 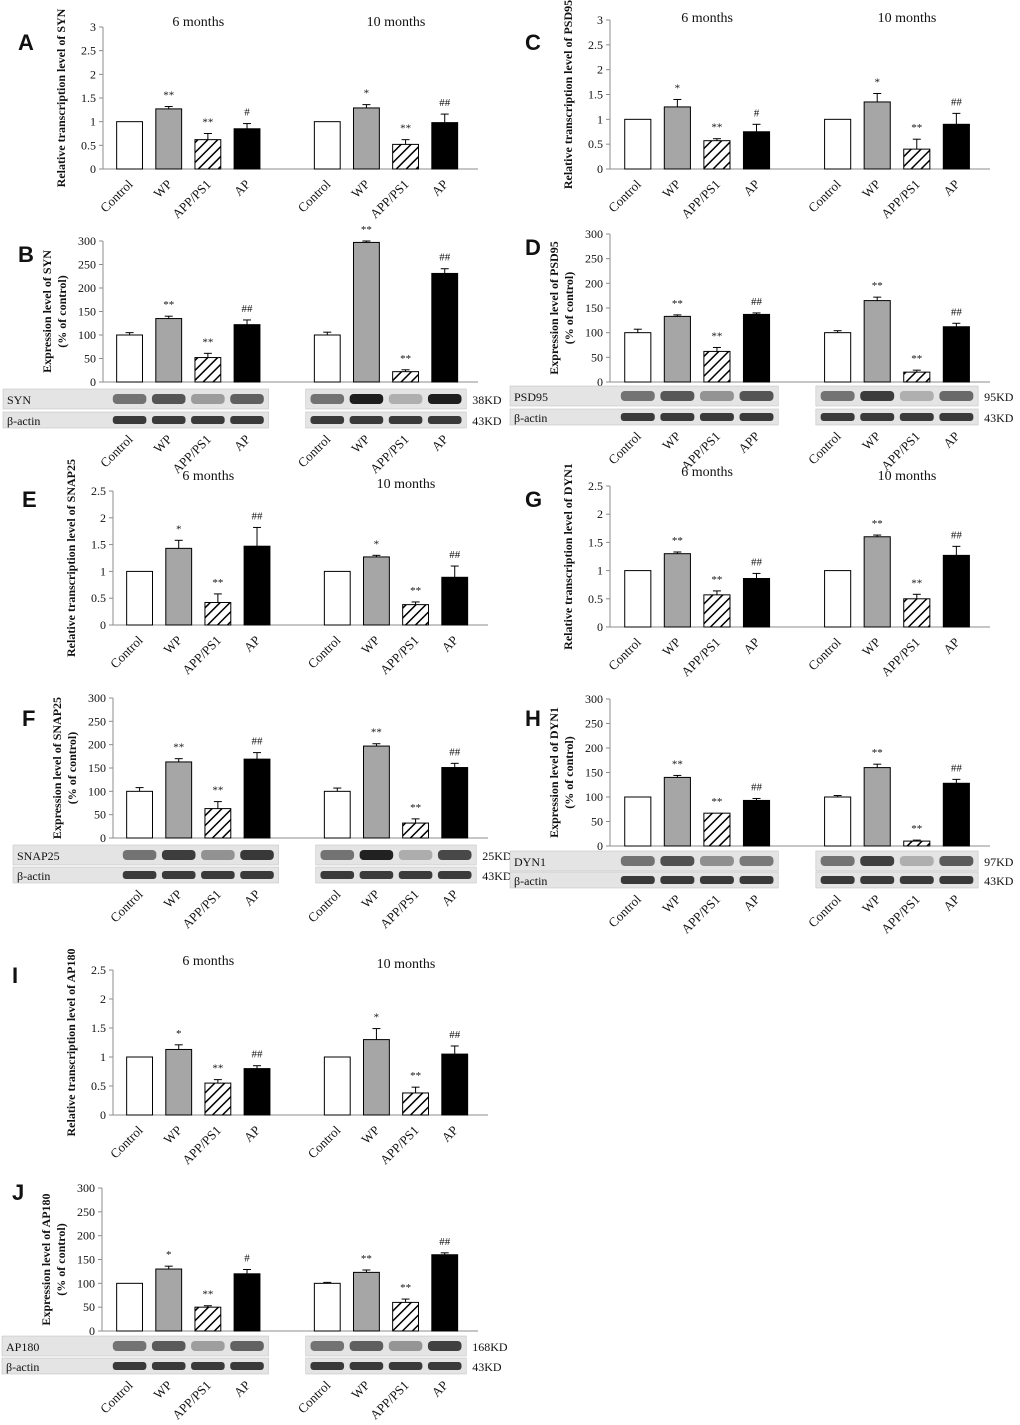 What do you see at coordinates (748, 442) in the screenshot?
I see `category-label: APP` at bounding box center [748, 442].